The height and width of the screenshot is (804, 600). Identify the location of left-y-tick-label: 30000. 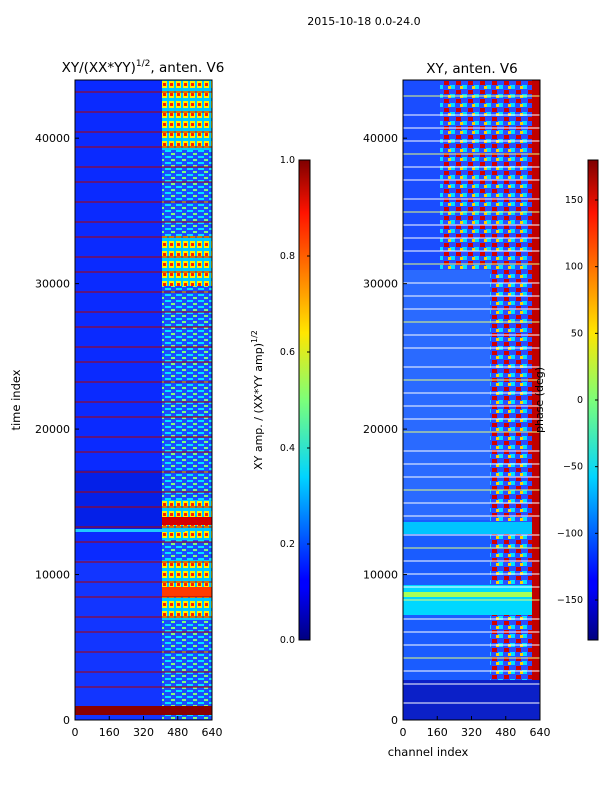
(52, 284).